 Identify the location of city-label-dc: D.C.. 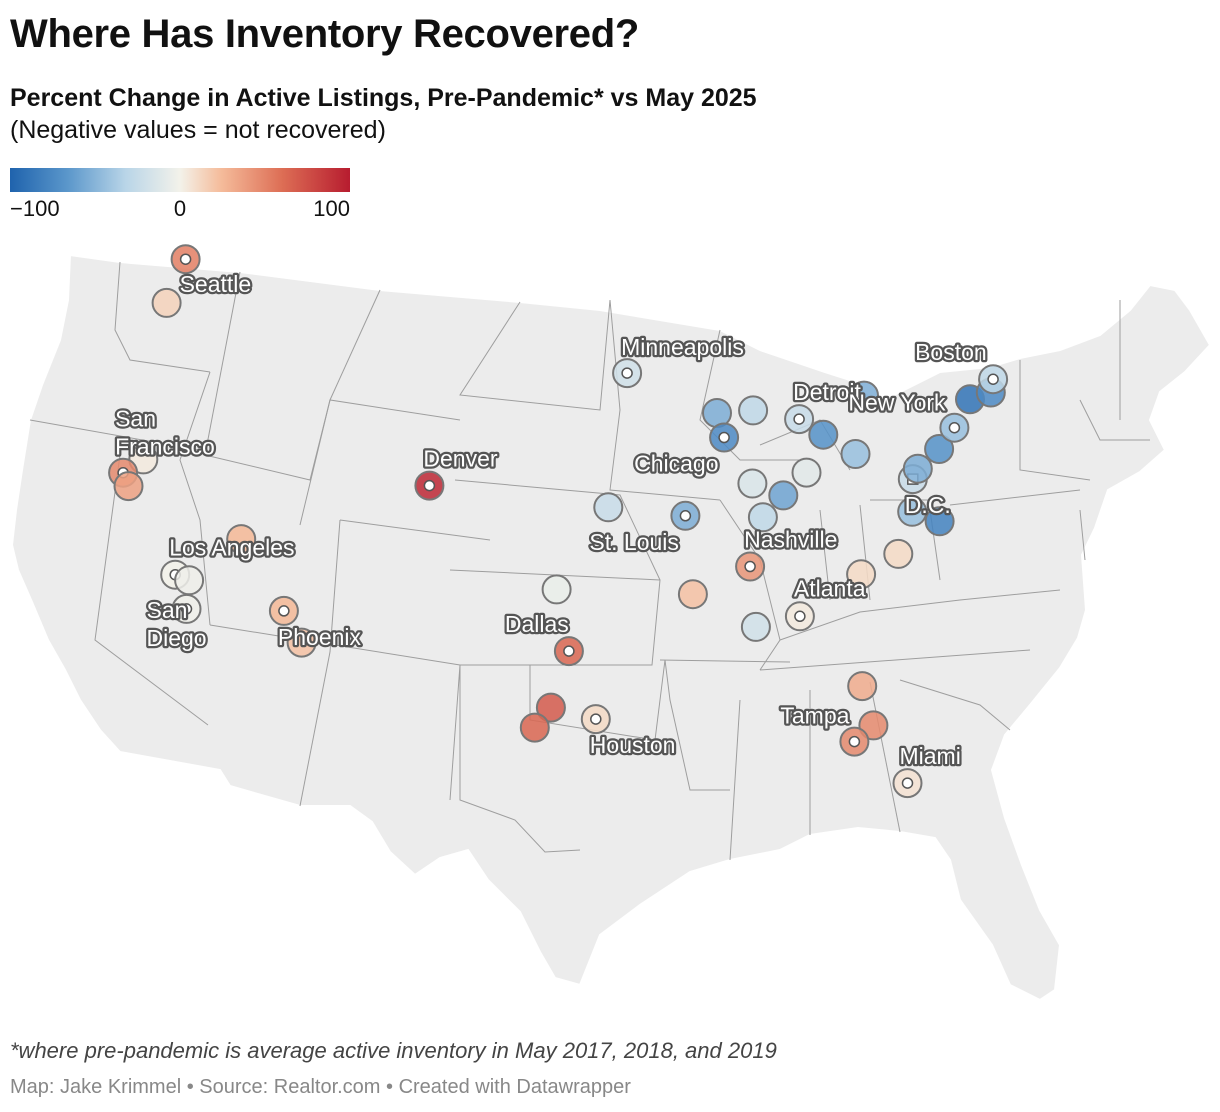
(928, 505).